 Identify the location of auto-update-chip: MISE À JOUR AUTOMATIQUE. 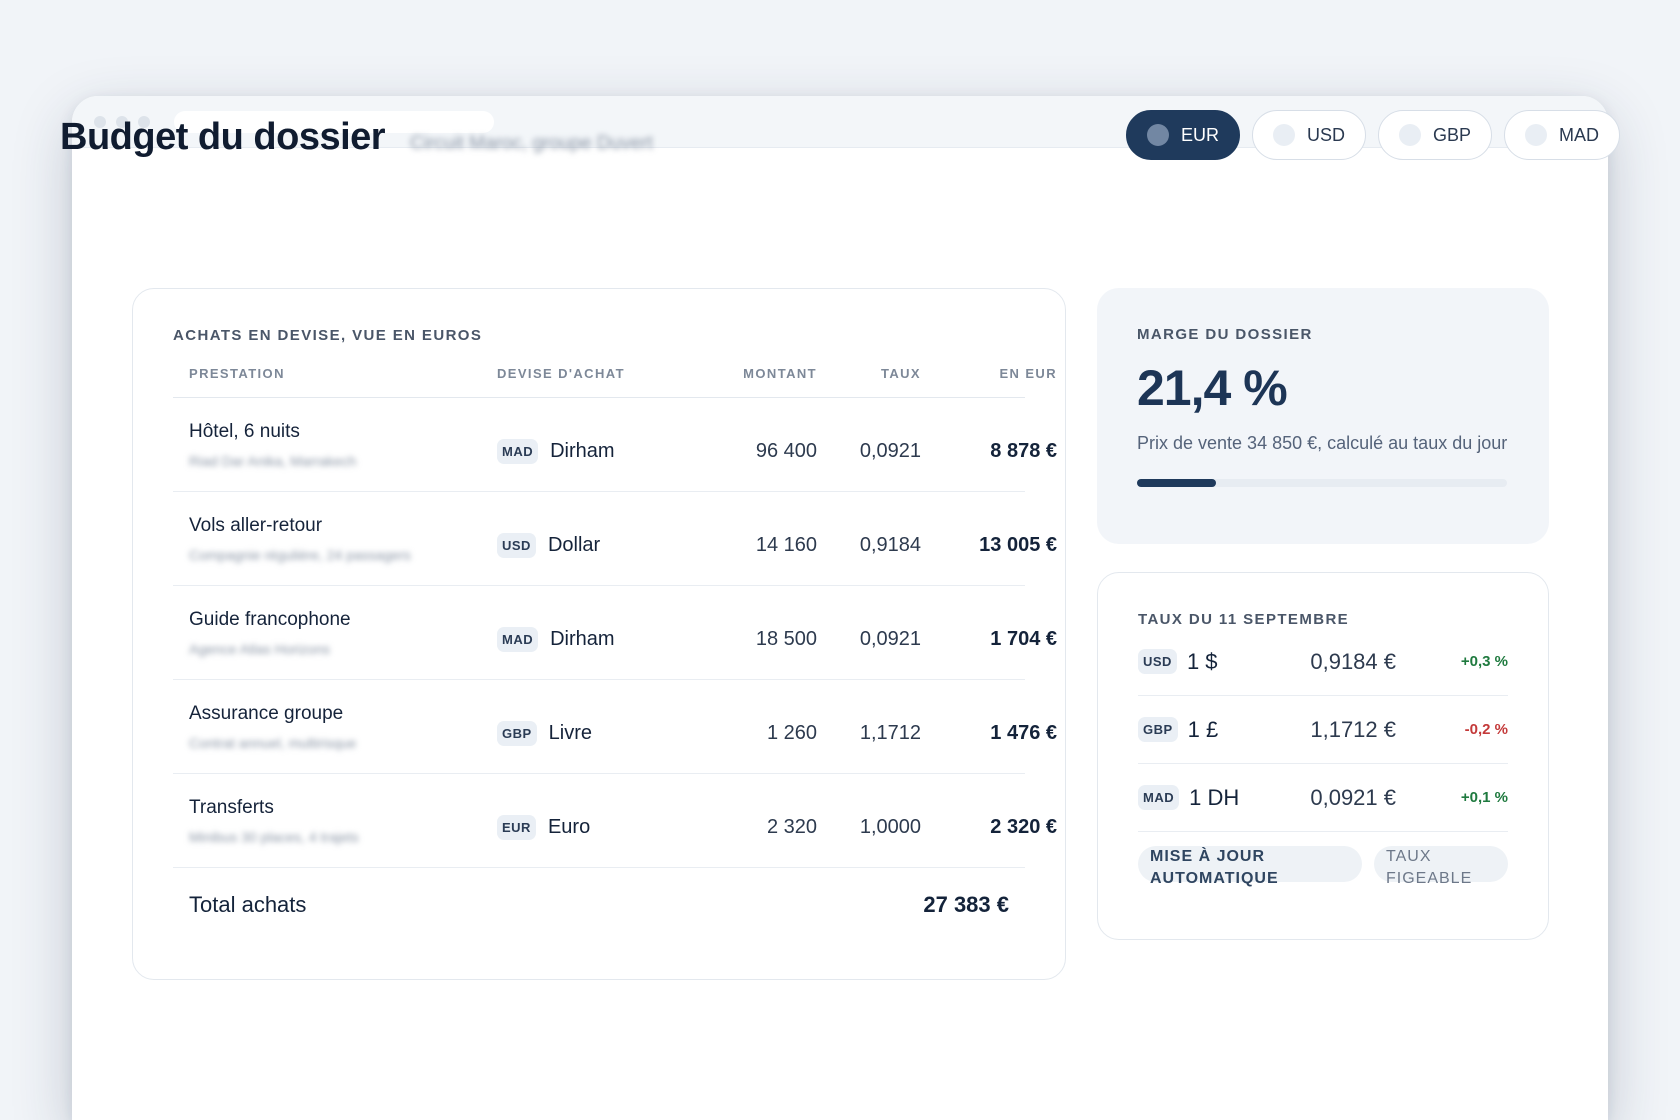
(1250, 866).